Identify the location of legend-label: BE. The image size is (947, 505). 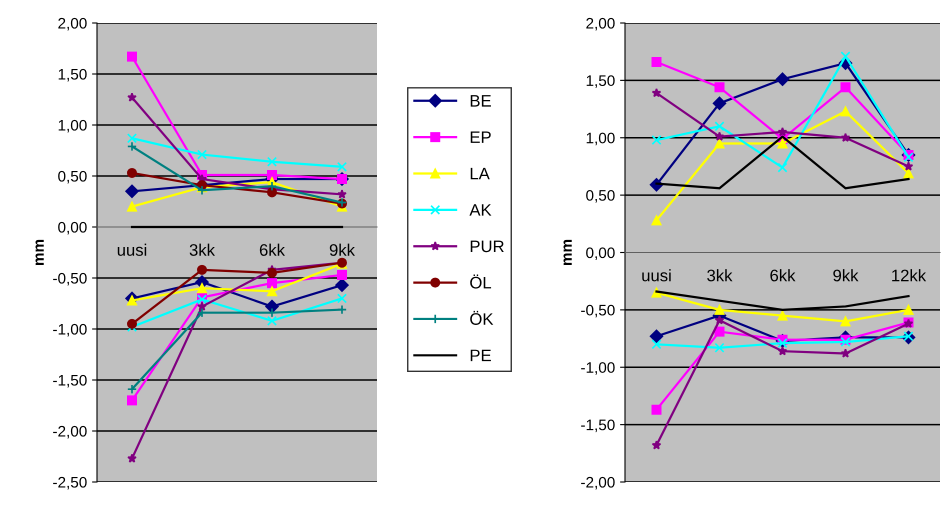
(480, 101).